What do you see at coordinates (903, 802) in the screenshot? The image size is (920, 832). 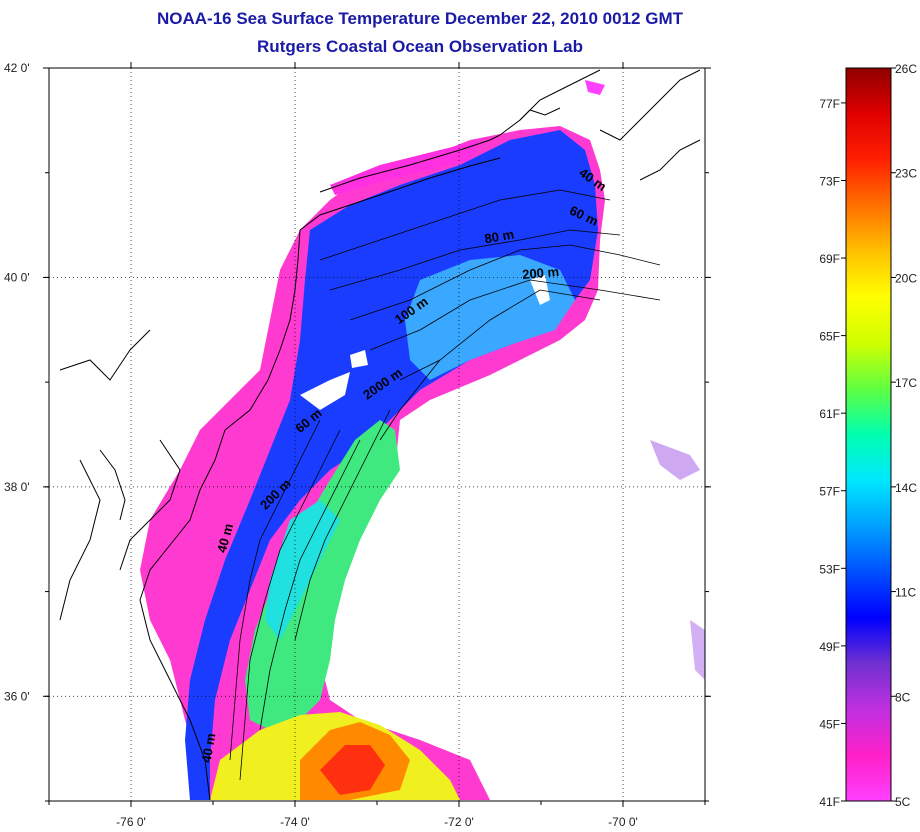 I see `colorbar-celsius-label: 5C` at bounding box center [903, 802].